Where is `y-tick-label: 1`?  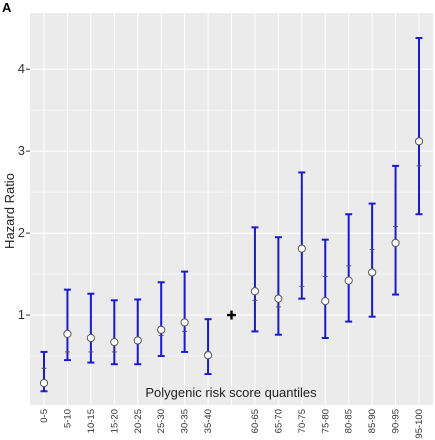
y-tick-label: 1 is located at coordinates (21, 314).